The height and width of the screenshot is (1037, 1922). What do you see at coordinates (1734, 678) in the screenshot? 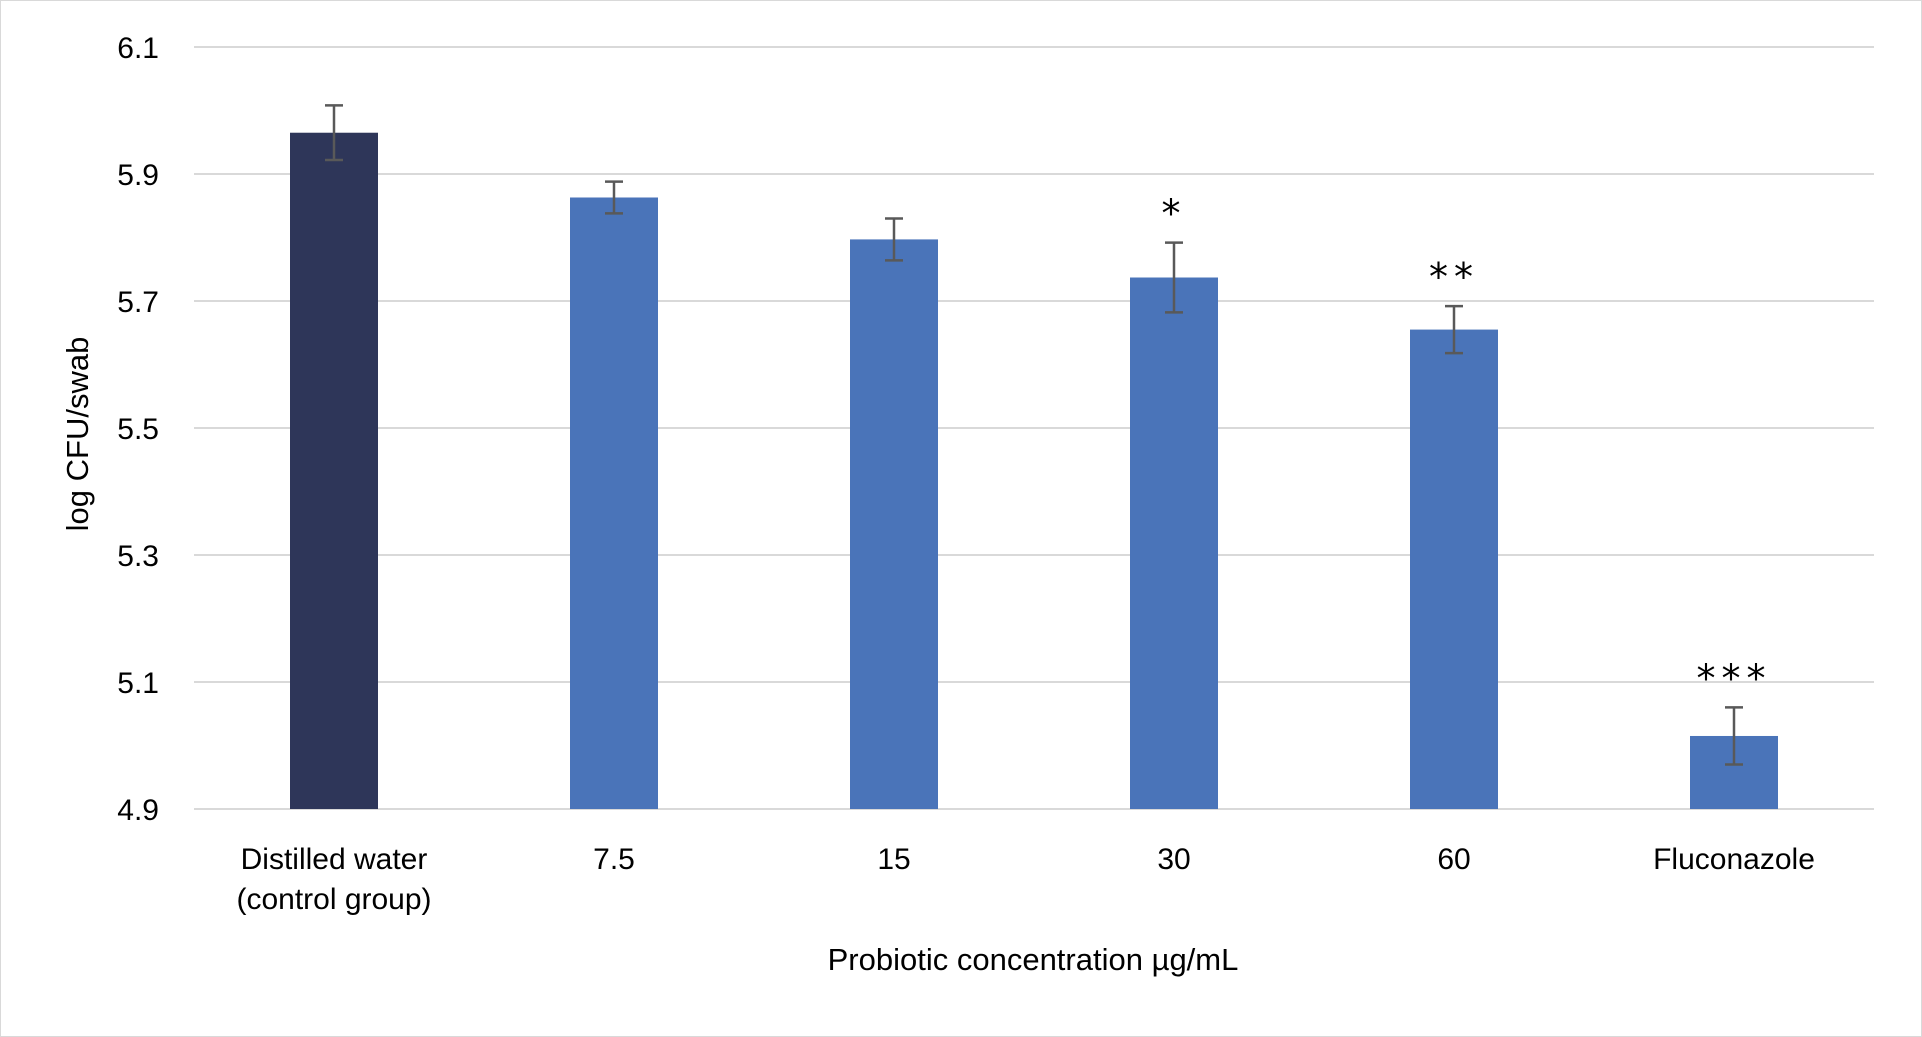
I see `significance-marker: ***` at bounding box center [1734, 678].